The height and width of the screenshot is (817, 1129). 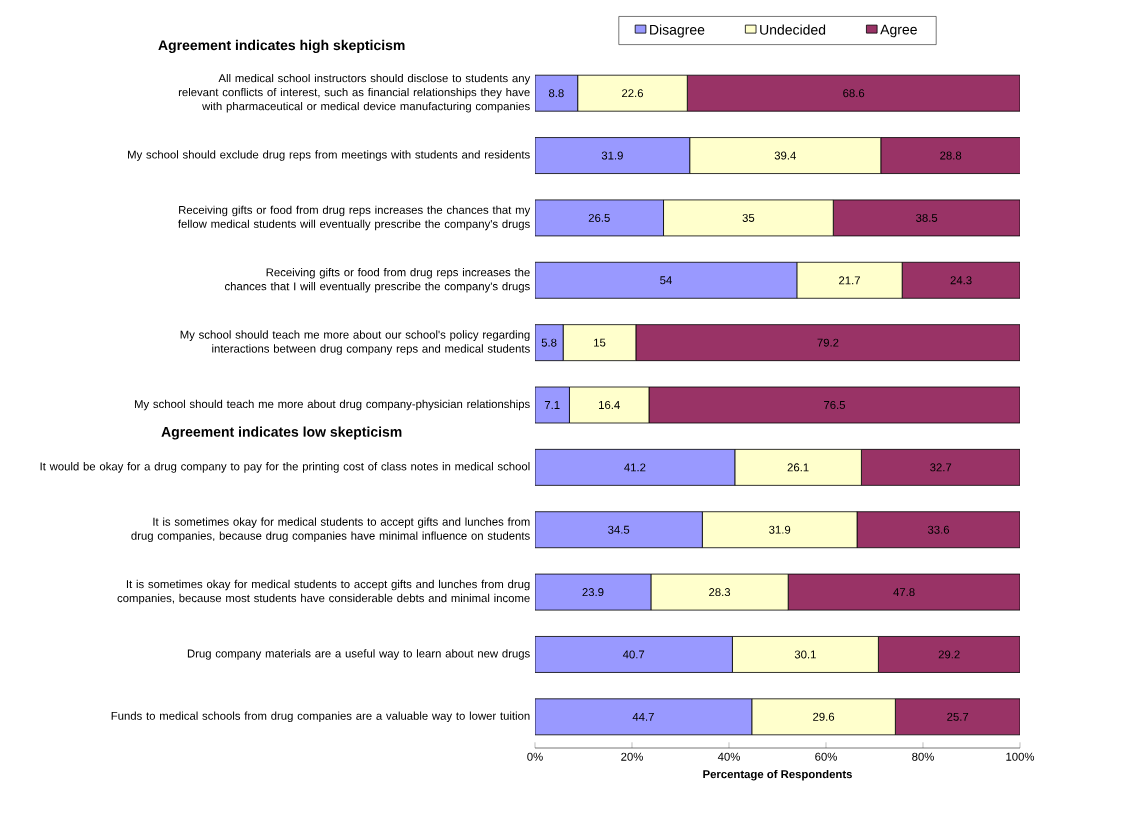 I want to click on y-tick-label: Receiving gifts or food from drug reps increases the chances that my fellow medical students will eventually prescribe the company's drugs, so click(x=354, y=218).